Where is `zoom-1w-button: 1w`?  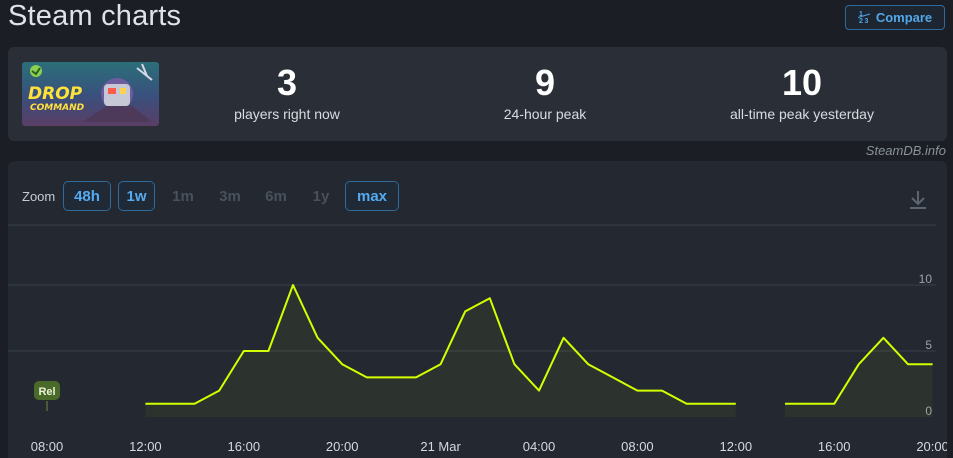
zoom-1w-button: 1w is located at coordinates (136, 196).